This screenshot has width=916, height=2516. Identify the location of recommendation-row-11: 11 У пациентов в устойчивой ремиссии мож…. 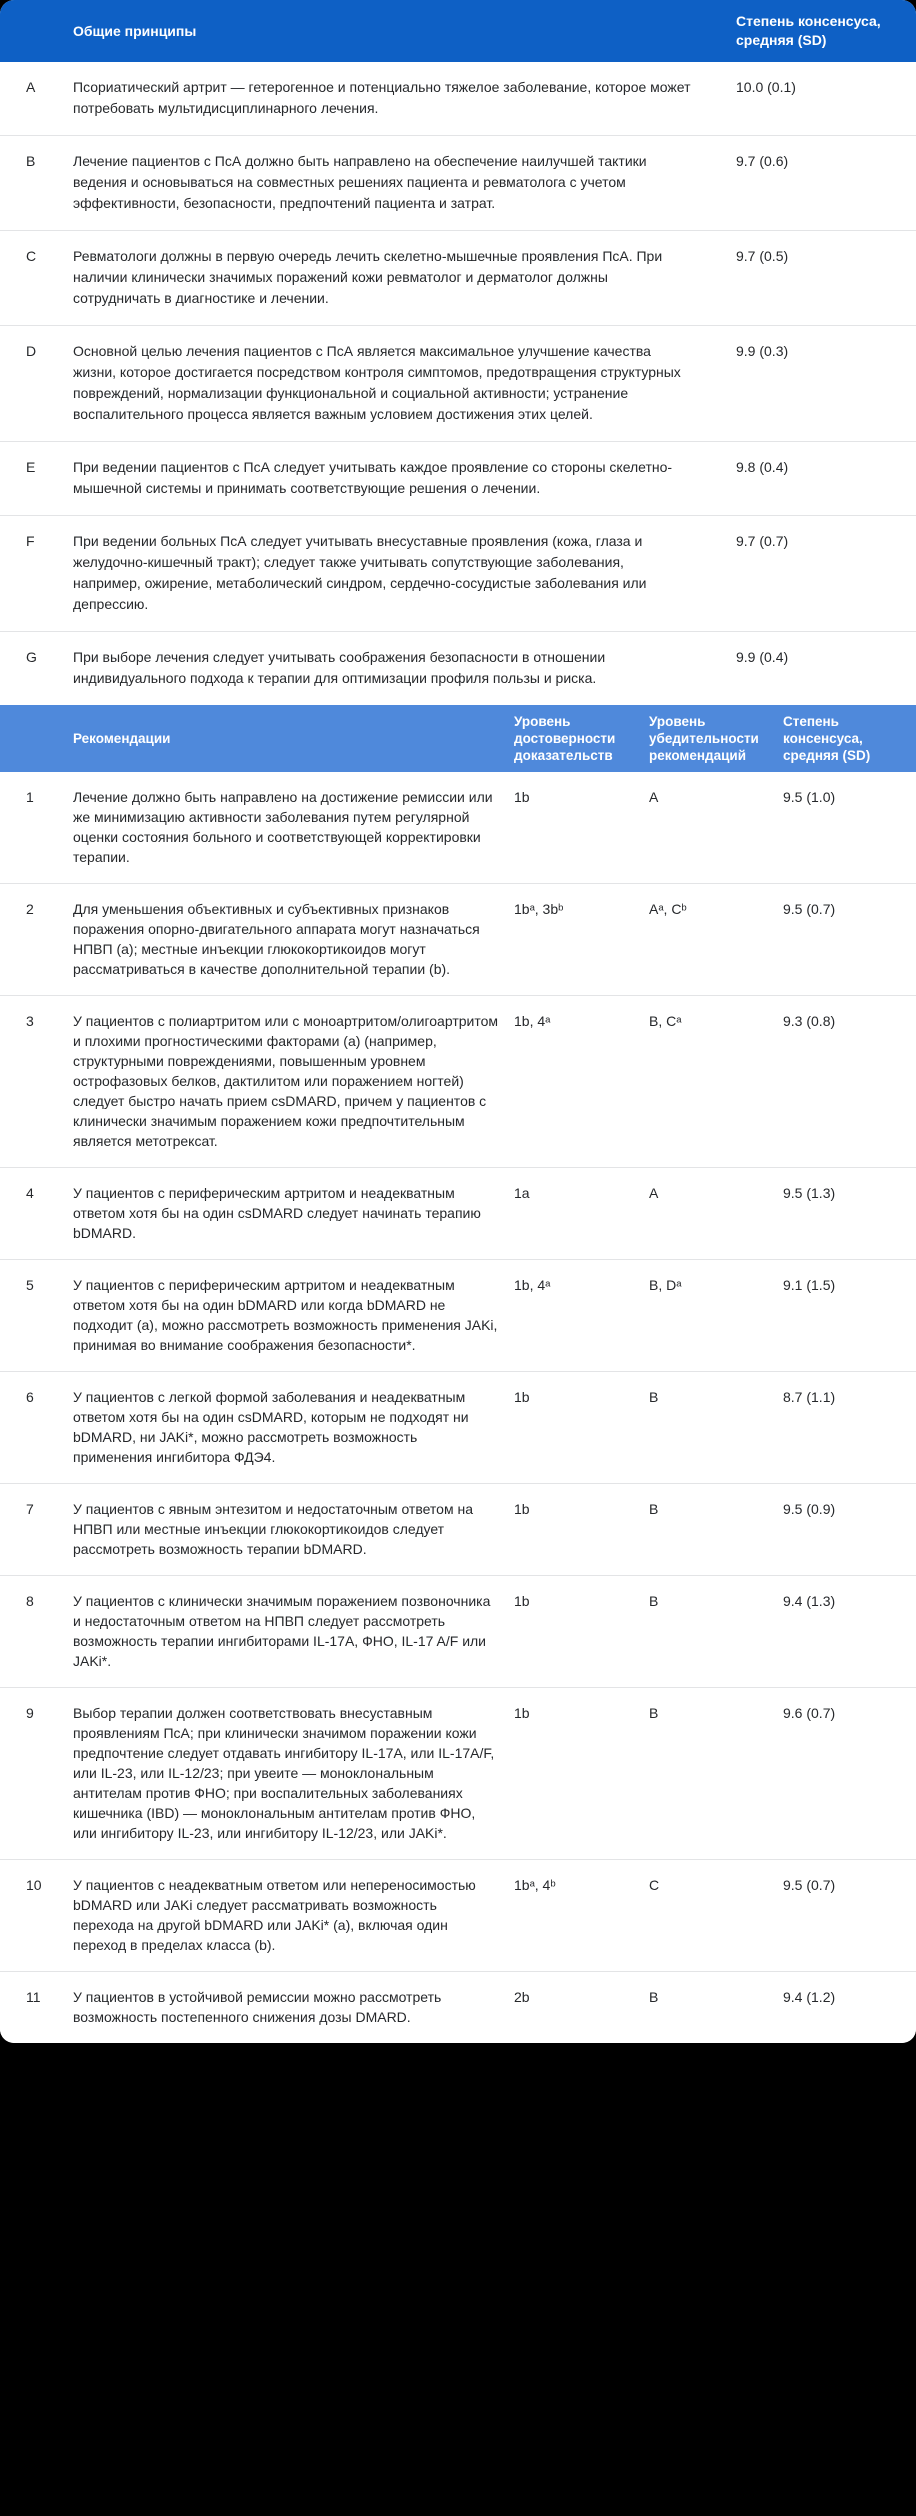
(458, 2007).